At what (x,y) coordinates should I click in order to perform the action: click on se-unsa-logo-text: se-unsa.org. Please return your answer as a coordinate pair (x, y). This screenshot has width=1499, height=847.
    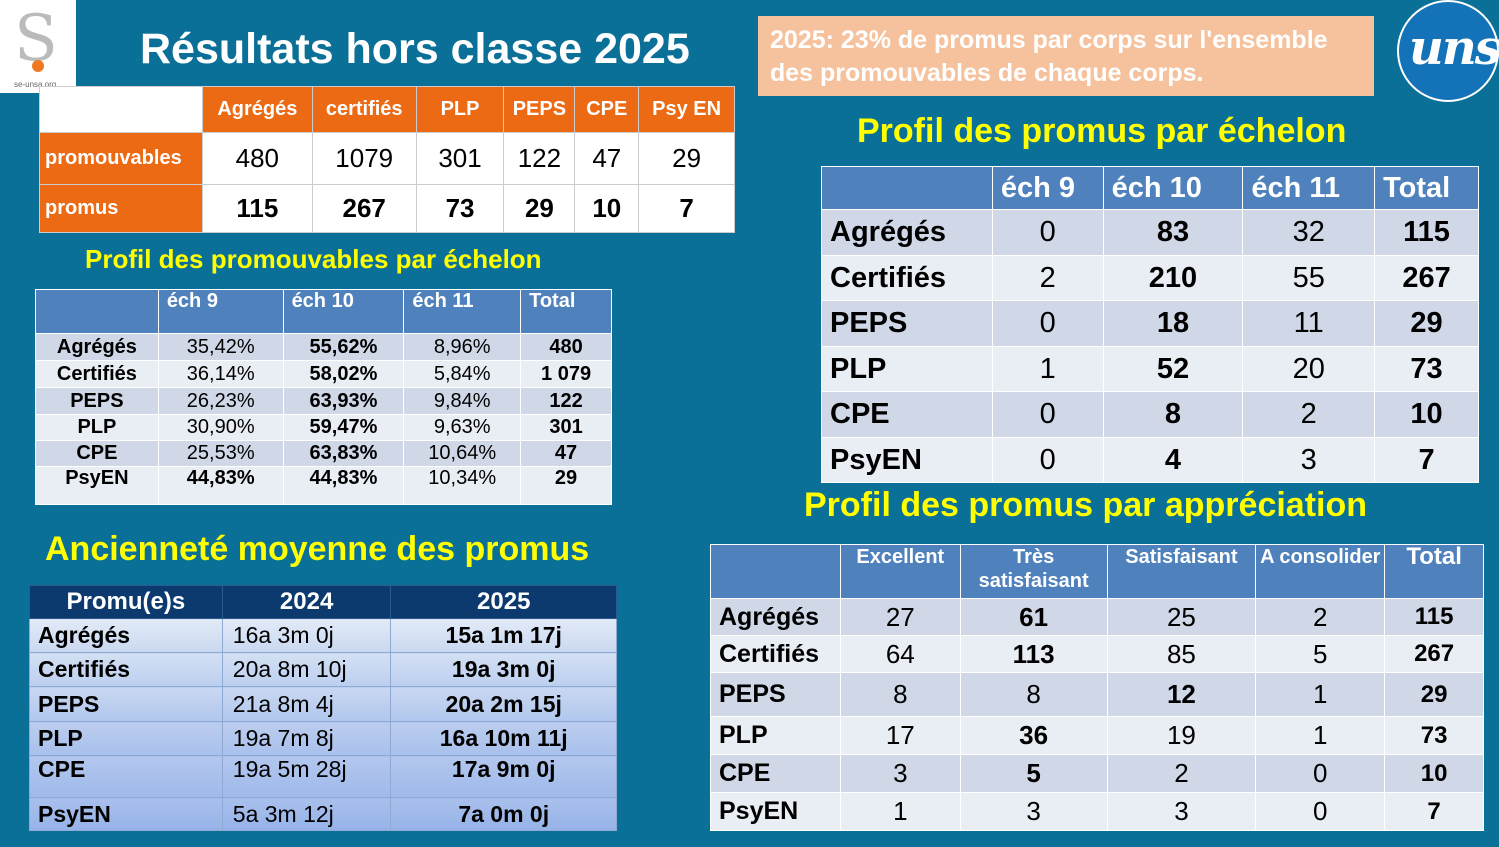
    Looking at the image, I should click on (35, 84).